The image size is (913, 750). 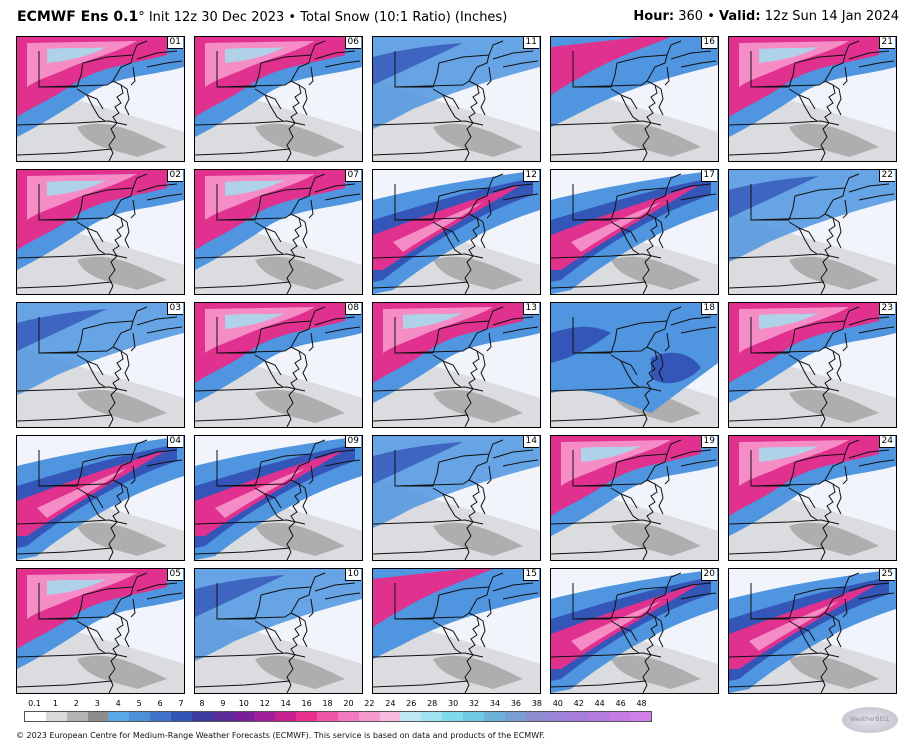 I want to click on member-panel-07: 07, so click(x=278, y=232).